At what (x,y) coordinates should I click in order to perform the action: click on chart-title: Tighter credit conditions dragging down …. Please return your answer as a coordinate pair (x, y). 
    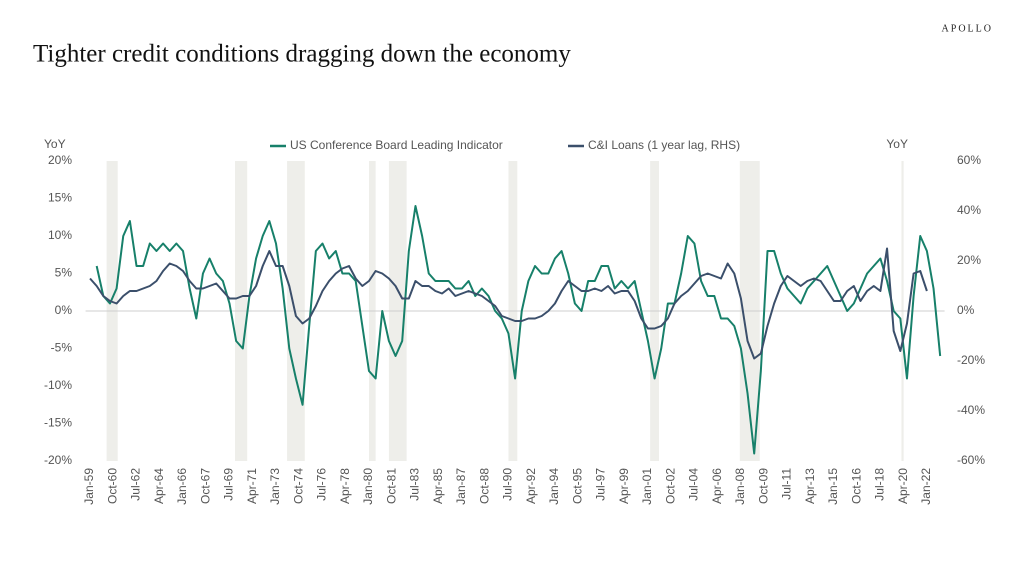
    Looking at the image, I should click on (302, 54).